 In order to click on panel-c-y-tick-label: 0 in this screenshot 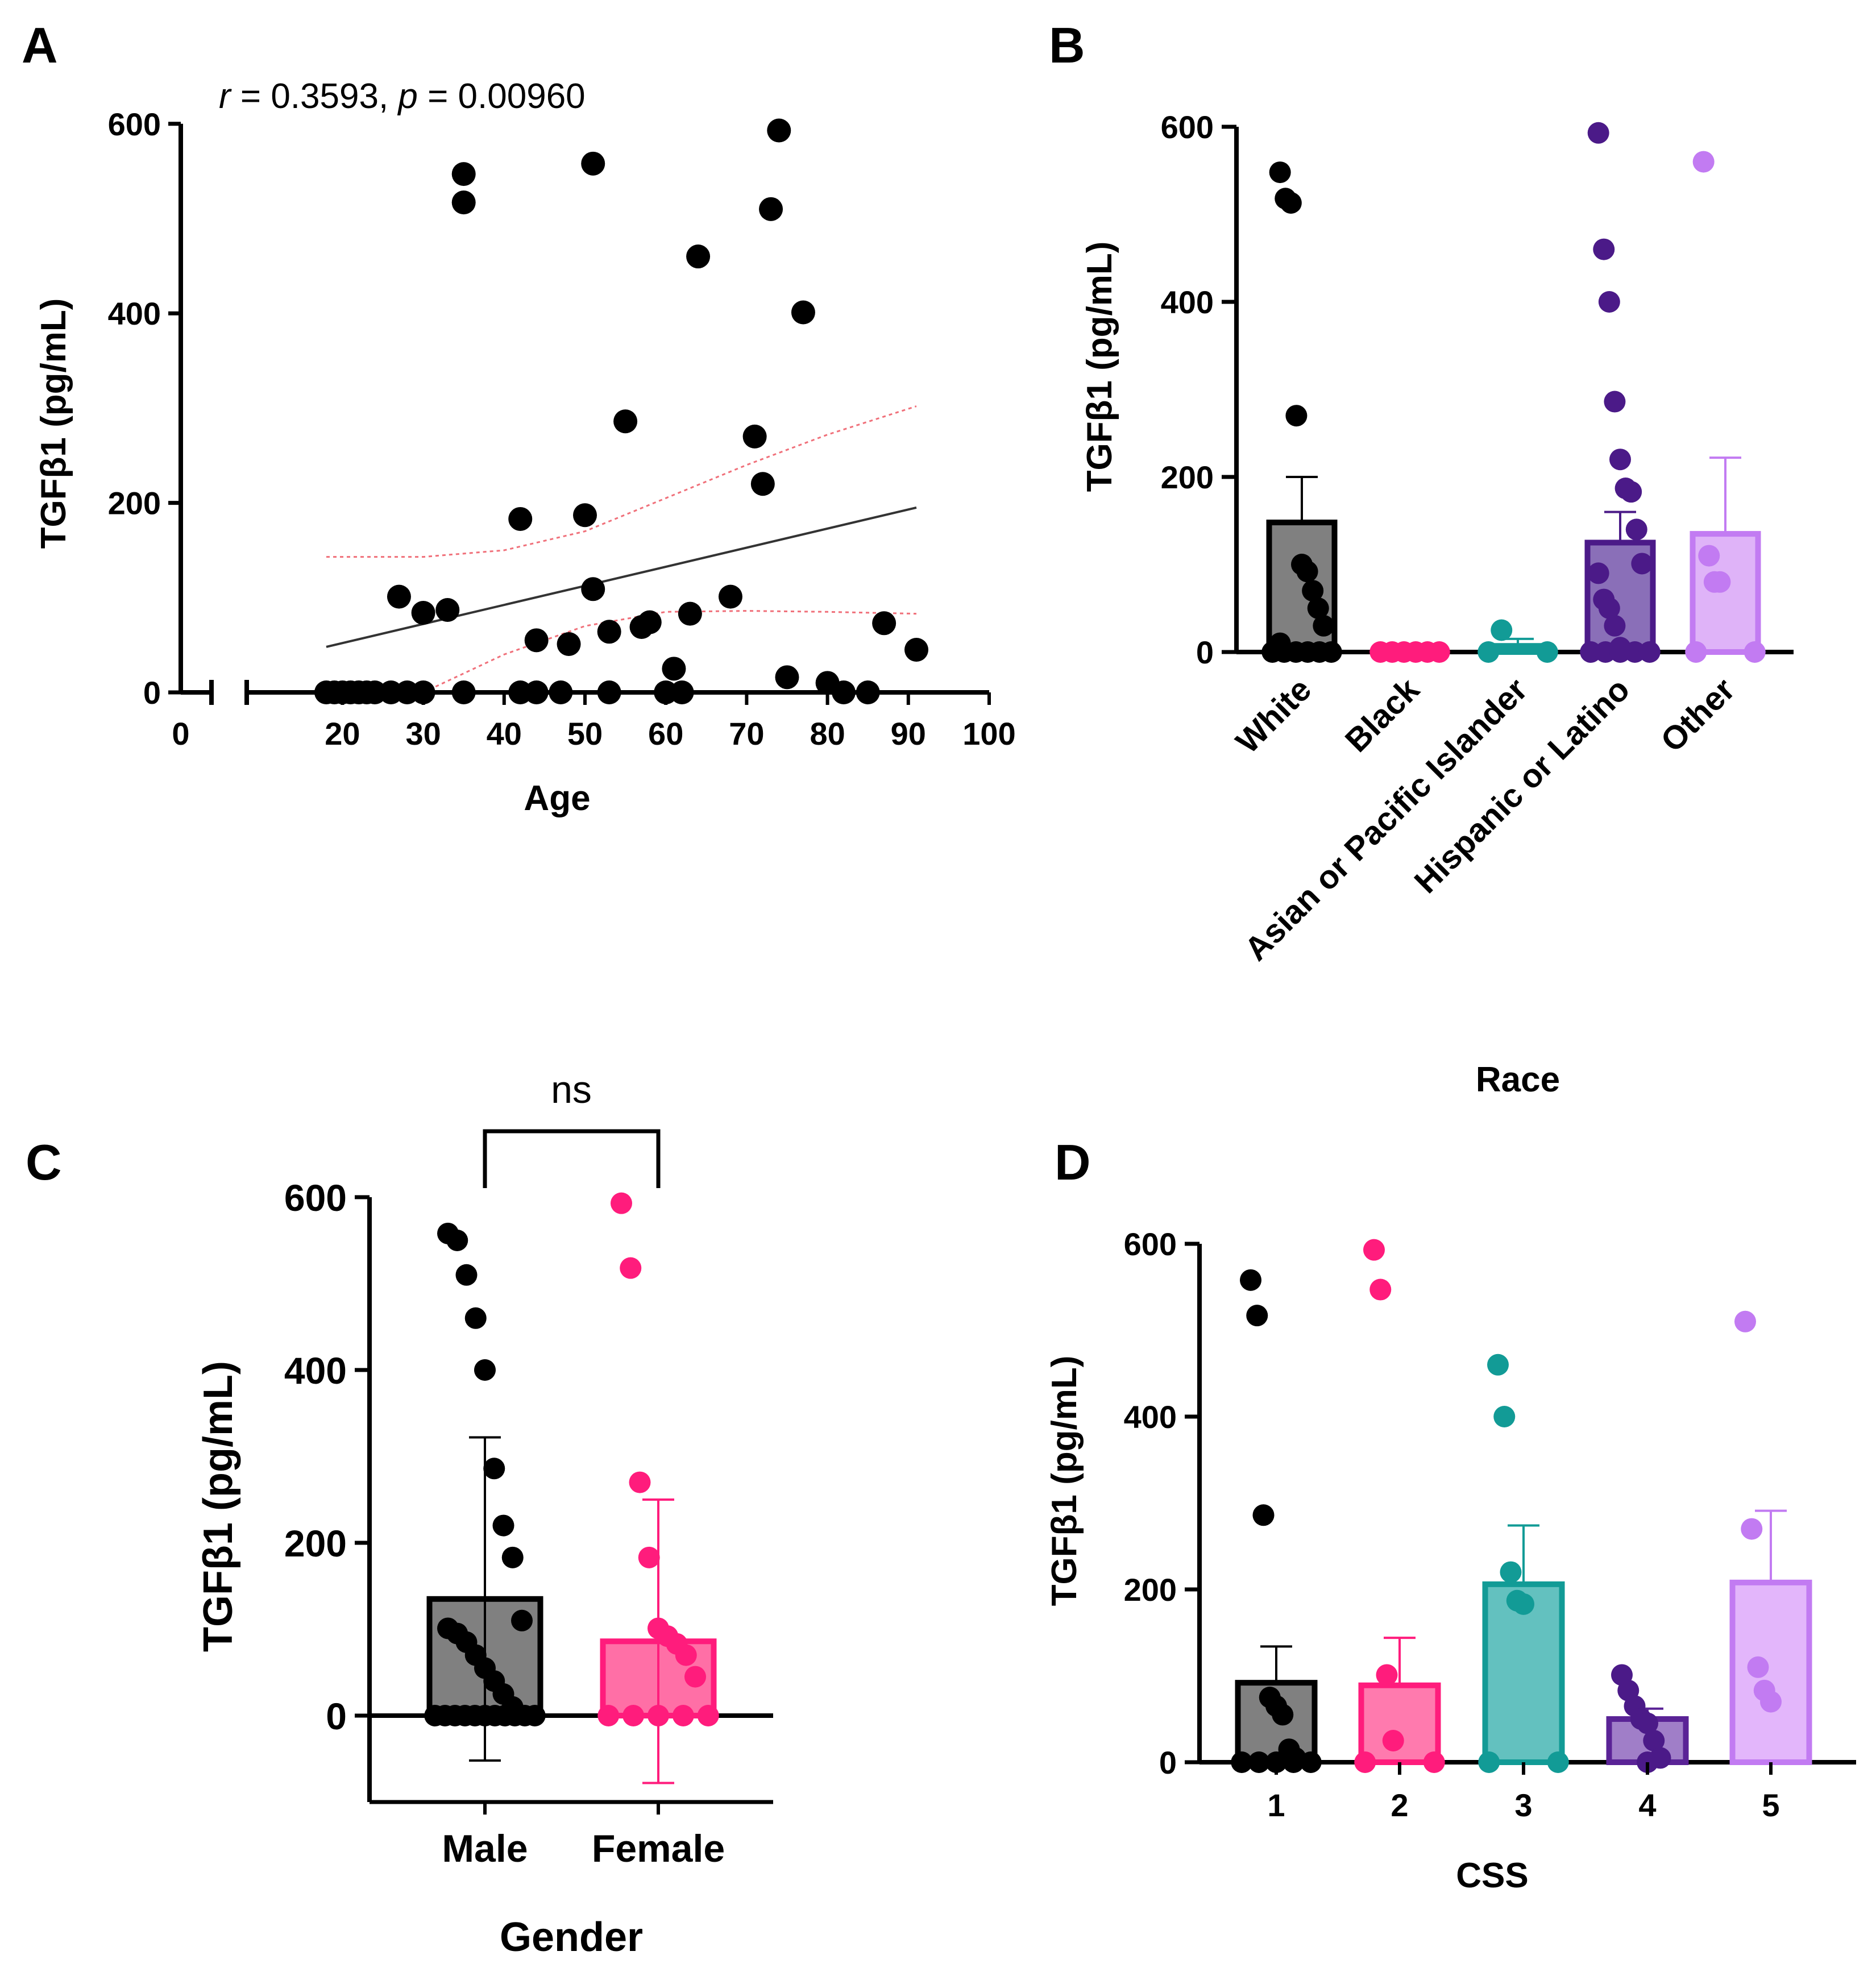, I will do `click(336, 1716)`.